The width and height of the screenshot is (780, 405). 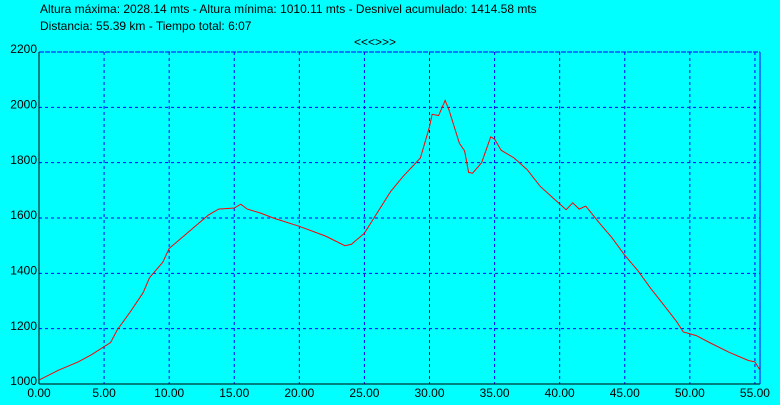 I want to click on x-tick-label: 5.00, so click(x=104, y=393).